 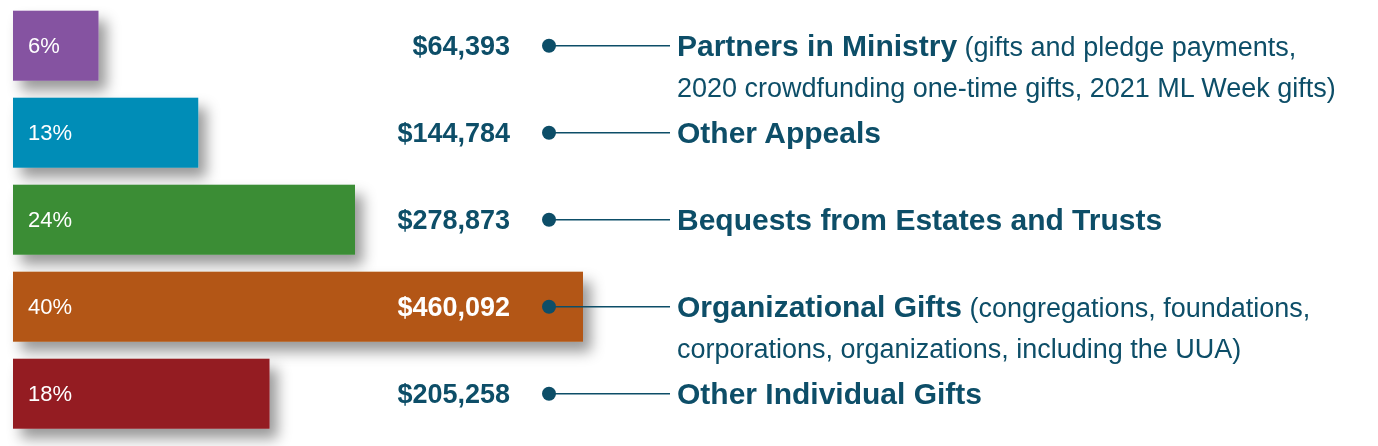 What do you see at coordinates (453, 393) in the screenshot?
I see `annotation: $205,258` at bounding box center [453, 393].